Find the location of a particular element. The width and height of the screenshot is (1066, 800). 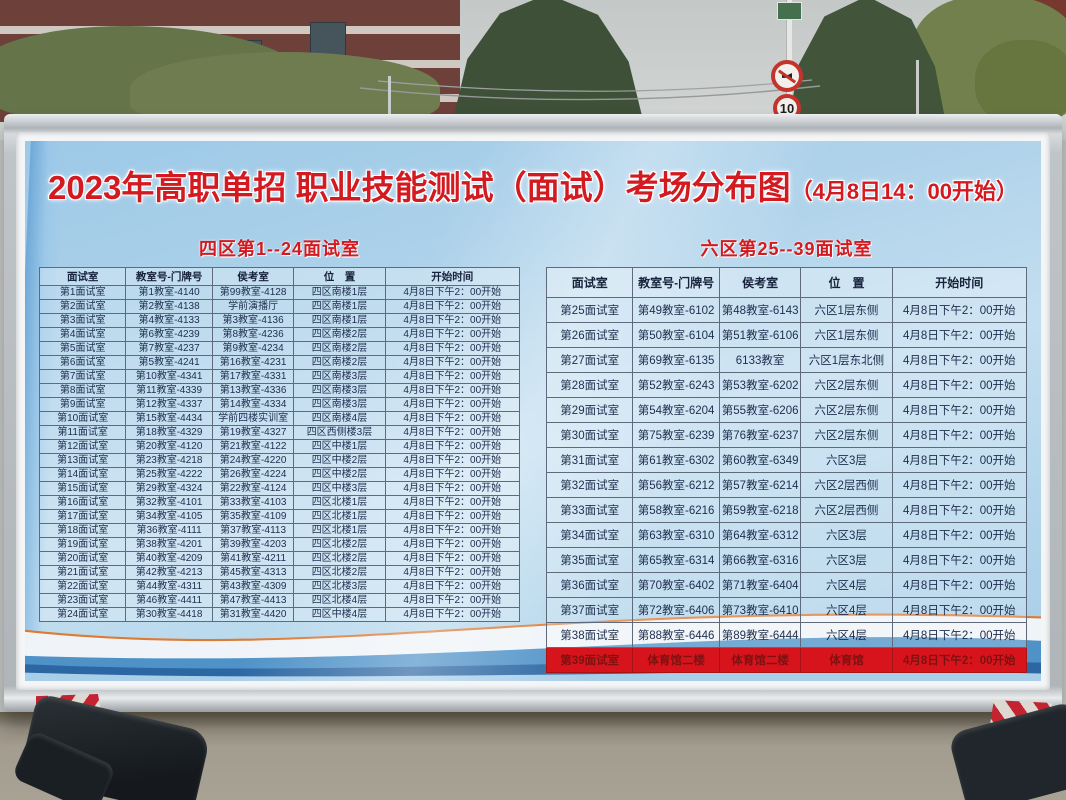

table-cell: 第3面试室 is located at coordinates (82, 320).